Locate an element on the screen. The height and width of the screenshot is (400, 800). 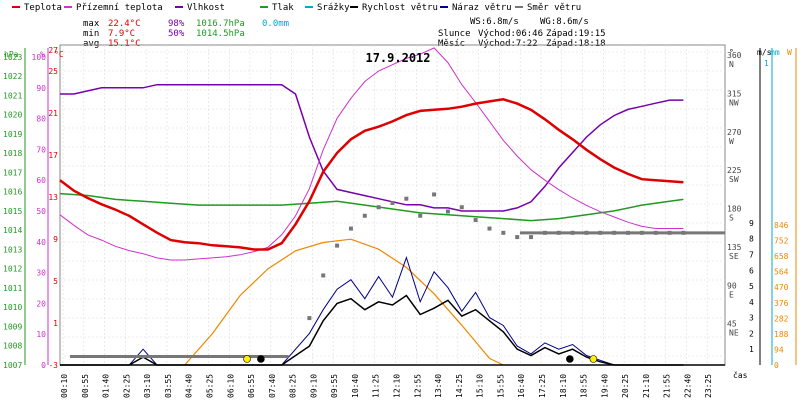
x-tick-label: 21:10 is located at coordinates (646, 386).